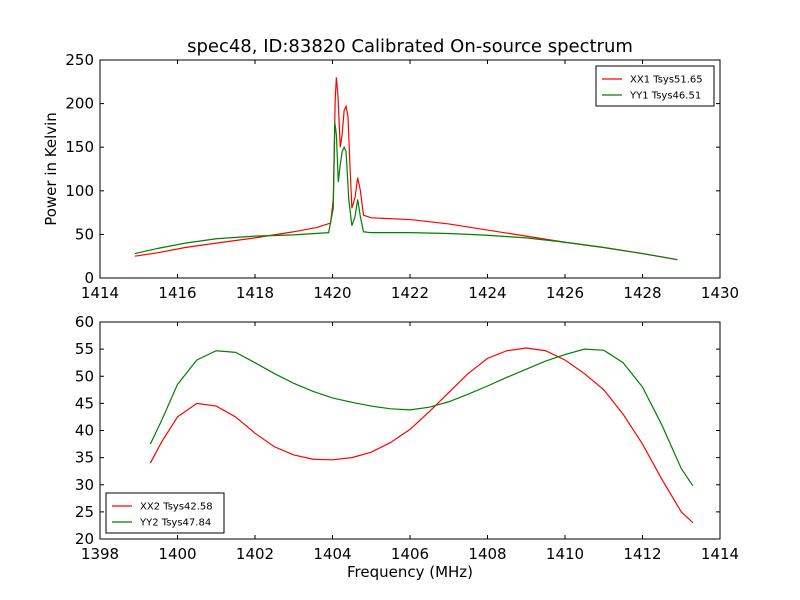 This screenshot has width=800, height=600. Describe the element at coordinates (410, 572) in the screenshot. I see `x-axis-label: Frequency (MHz)` at that location.